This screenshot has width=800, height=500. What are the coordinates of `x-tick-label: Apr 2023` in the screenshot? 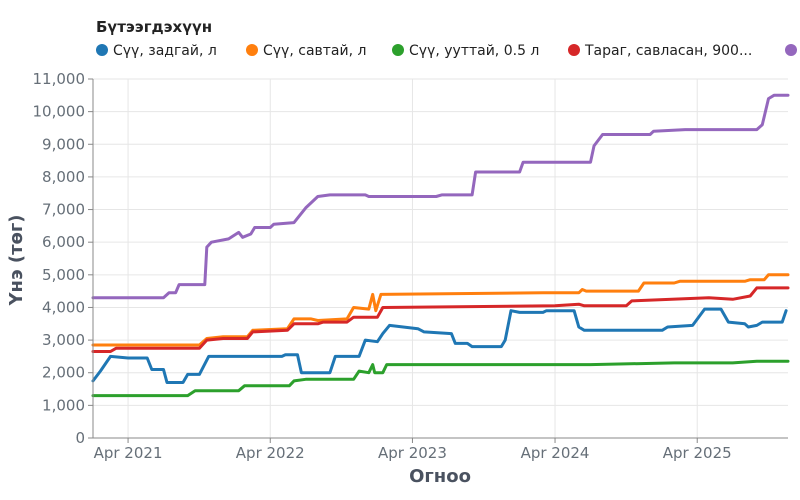 It's located at (412, 453).